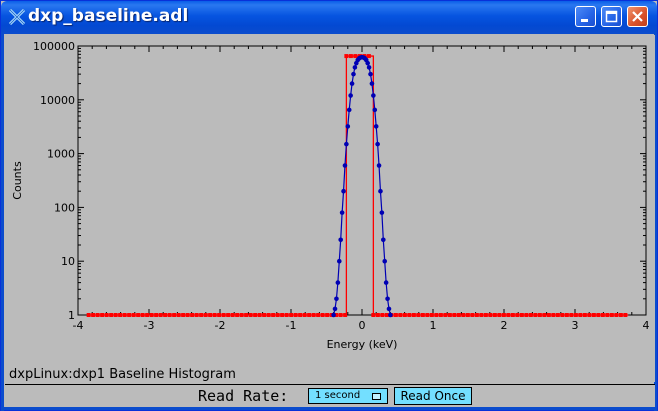 This screenshot has height=411, width=658. I want to click on close-button, so click(637, 16).